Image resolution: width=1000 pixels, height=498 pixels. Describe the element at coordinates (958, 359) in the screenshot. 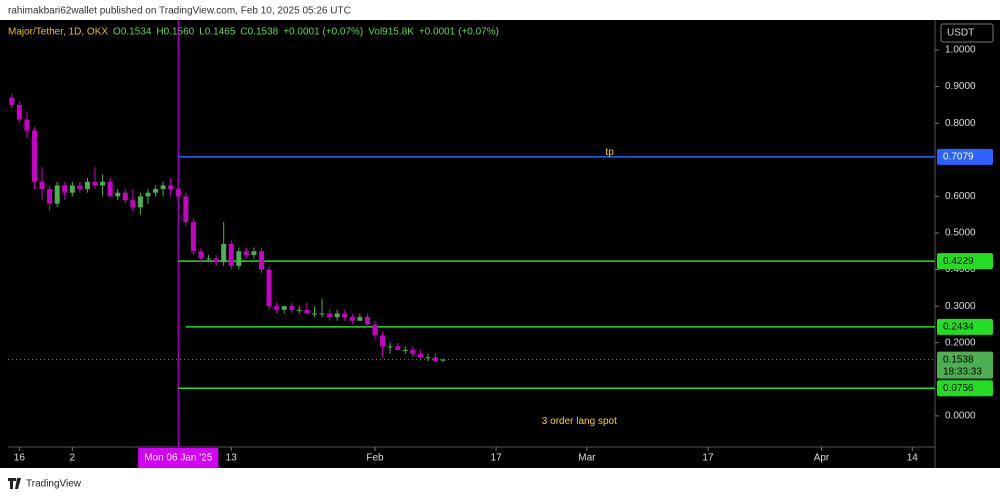

I see `price-label: 0.1538` at that location.